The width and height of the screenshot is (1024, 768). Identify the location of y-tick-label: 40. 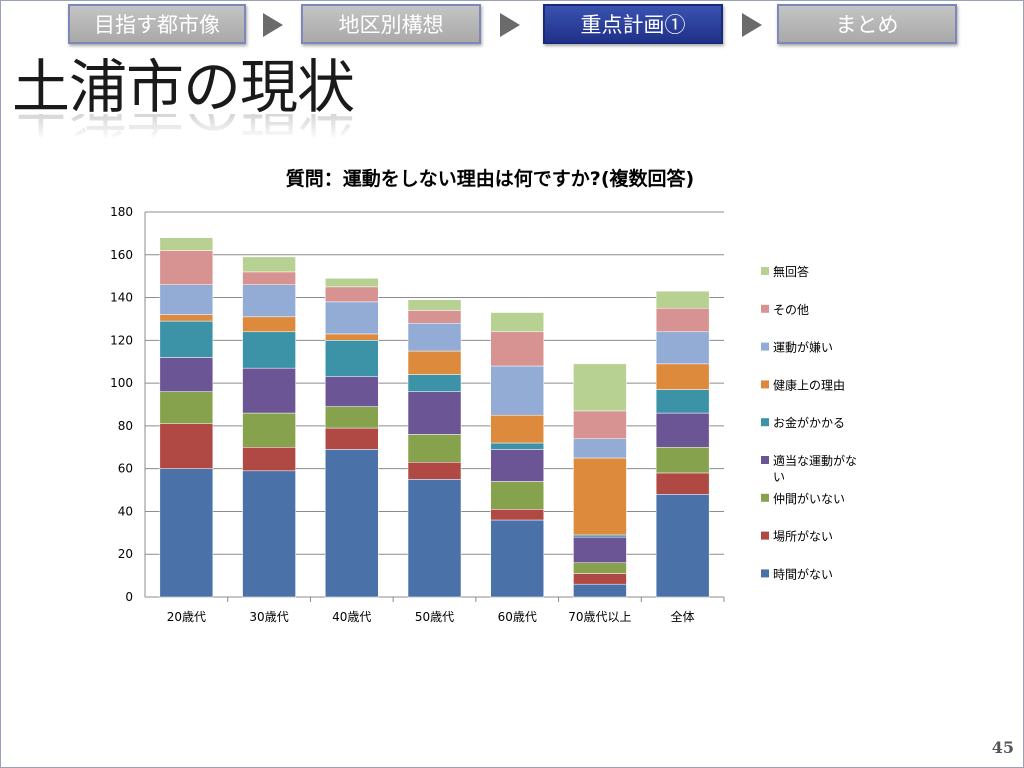
(125, 511).